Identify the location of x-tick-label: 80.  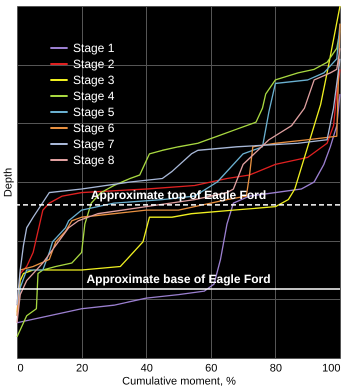
(276, 368).